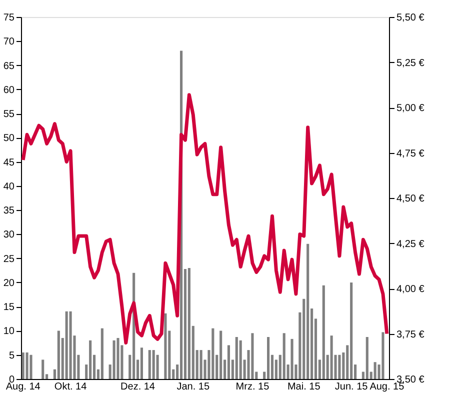  Describe the element at coordinates (193, 387) in the screenshot. I see `x-tick-label: Jan. 15` at that location.